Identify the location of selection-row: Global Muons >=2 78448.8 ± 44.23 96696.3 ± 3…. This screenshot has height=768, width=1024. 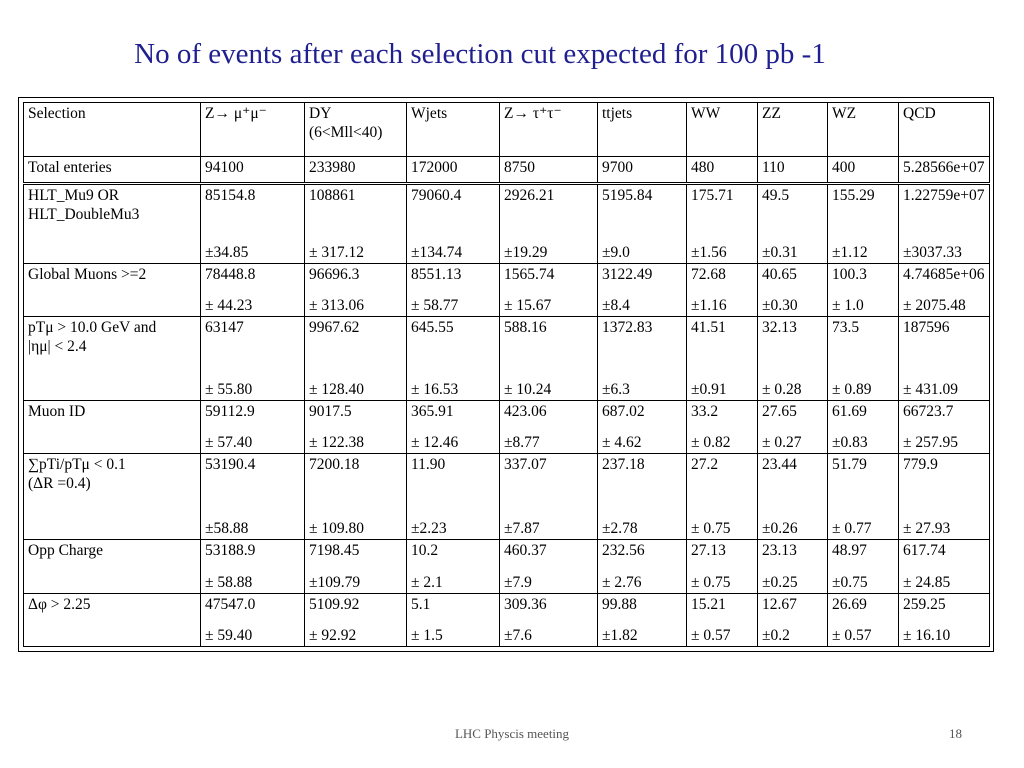
(506, 290).